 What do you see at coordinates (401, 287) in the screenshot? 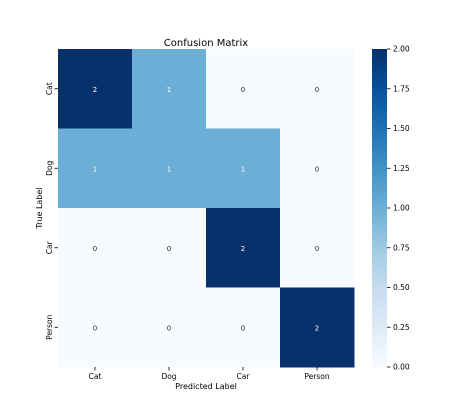
I see `colorbar-tick-label: 0.50` at bounding box center [401, 287].